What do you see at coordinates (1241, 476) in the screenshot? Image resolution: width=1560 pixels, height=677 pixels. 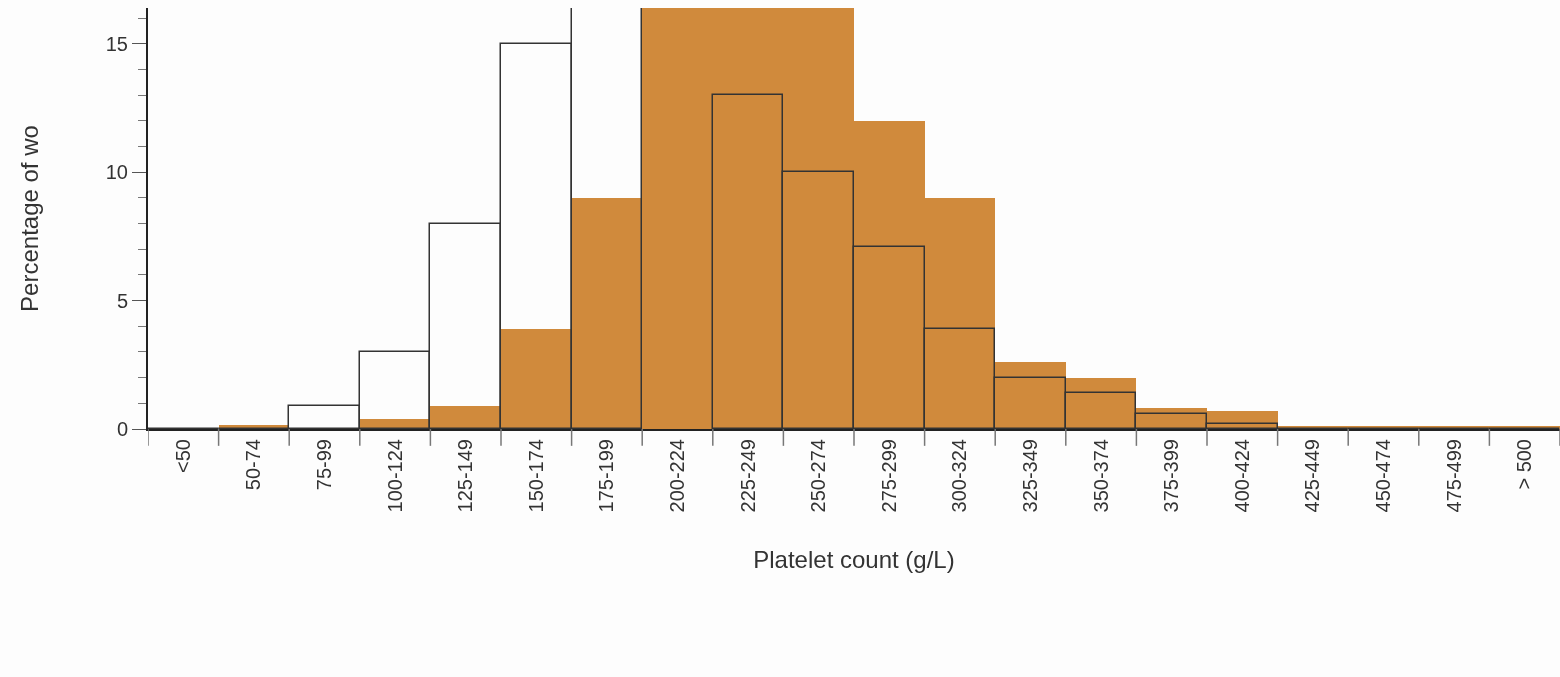 I see `x-tick-label: 400-424` at bounding box center [1241, 476].